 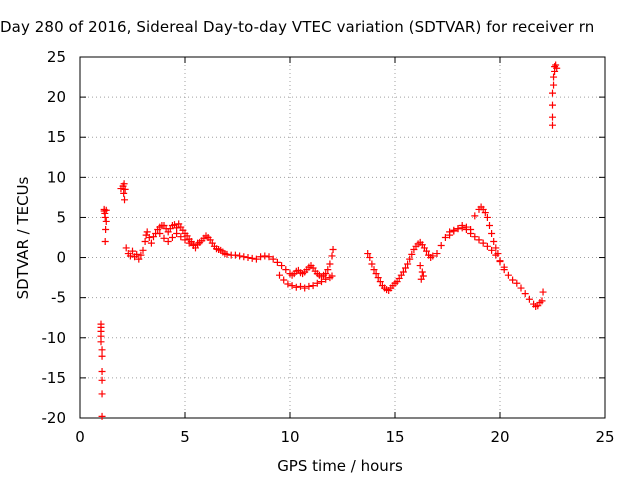 What do you see at coordinates (56, 137) in the screenshot?
I see `y-tick-label: 15` at bounding box center [56, 137].